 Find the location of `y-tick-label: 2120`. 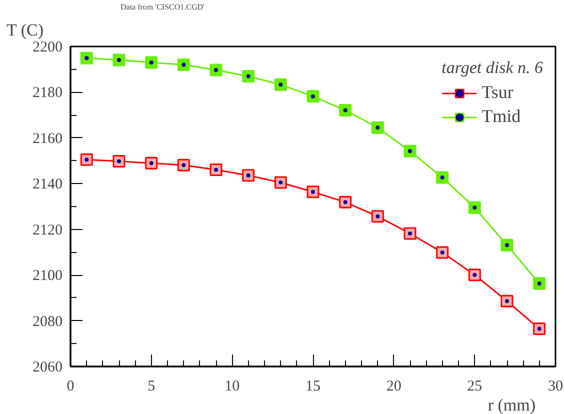

y-tick-label: 2120 is located at coordinates (47, 230).